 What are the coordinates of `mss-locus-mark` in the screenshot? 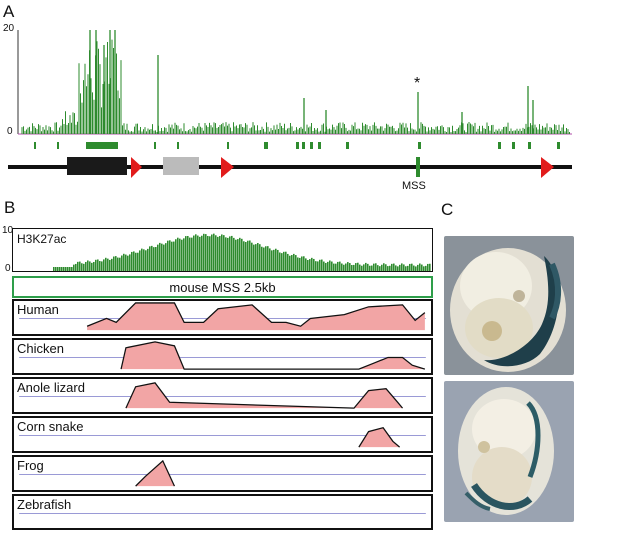 It's located at (418, 167).